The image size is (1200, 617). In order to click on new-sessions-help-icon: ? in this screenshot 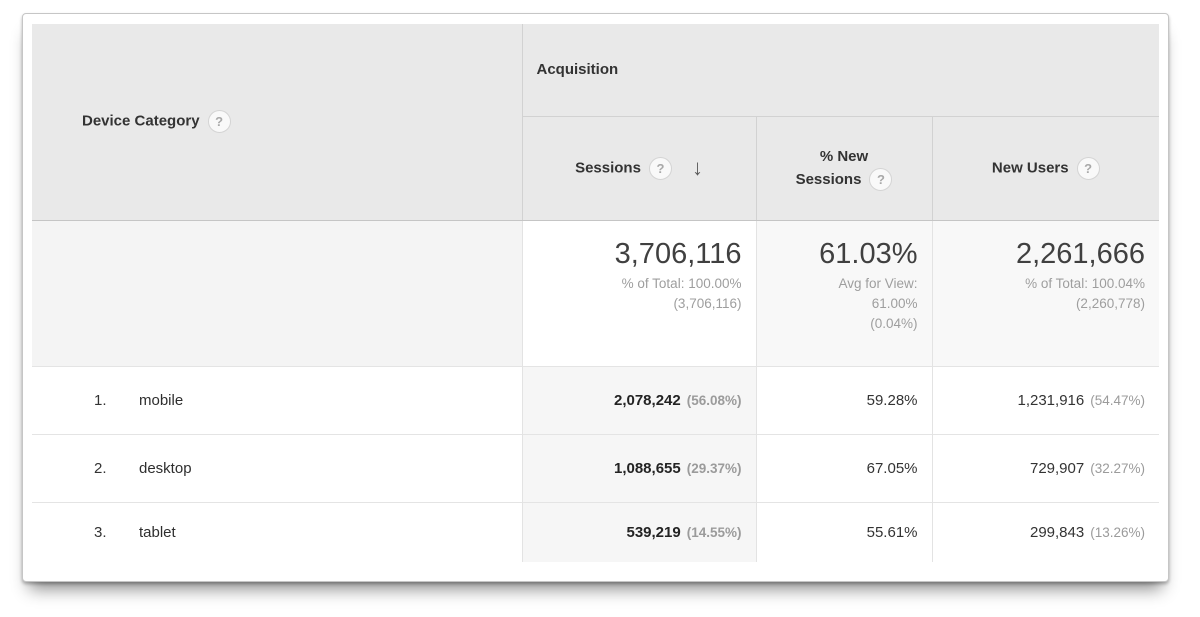, I will do `click(881, 180)`.